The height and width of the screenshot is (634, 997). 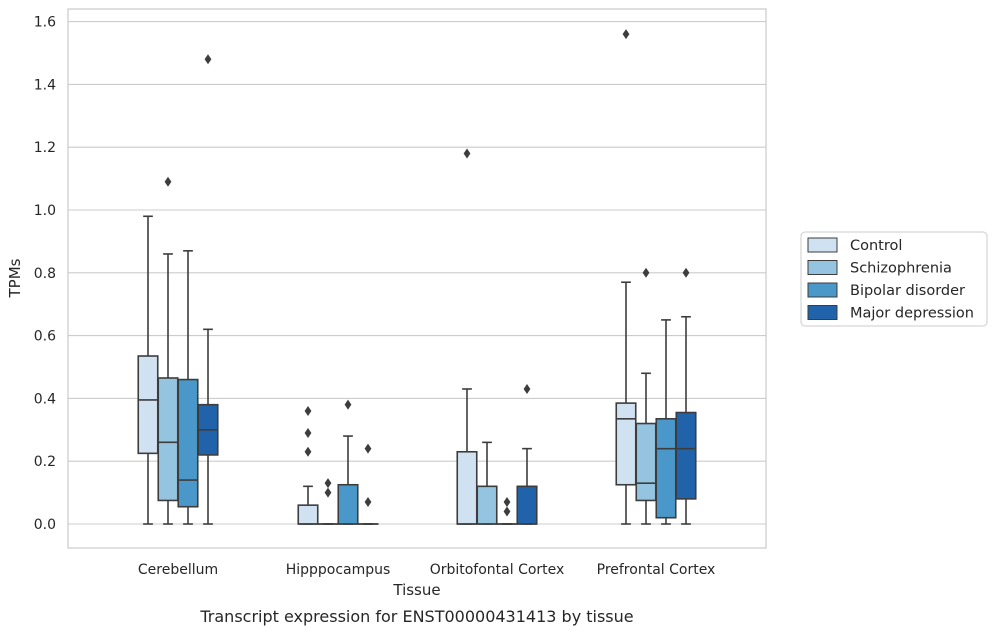 What do you see at coordinates (45, 23) in the screenshot?
I see `y-tick-label: 1.6` at bounding box center [45, 23].